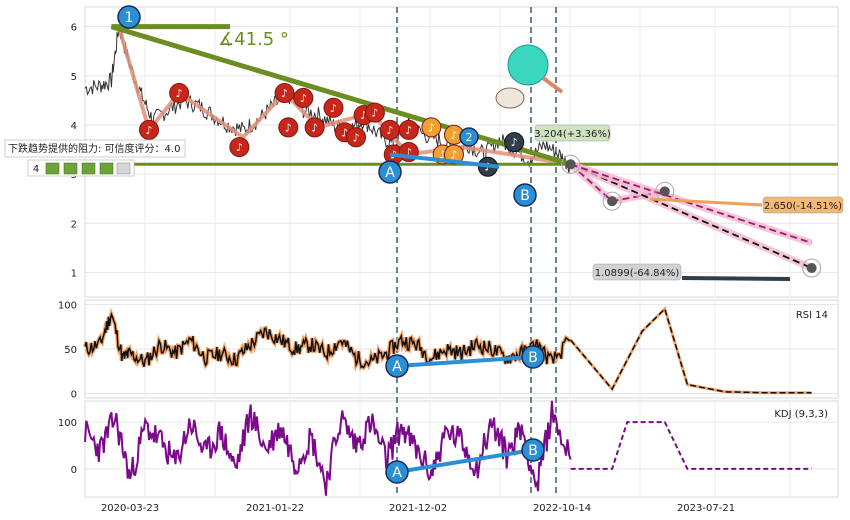  I want to click on rsi-line, so click(327, 340).